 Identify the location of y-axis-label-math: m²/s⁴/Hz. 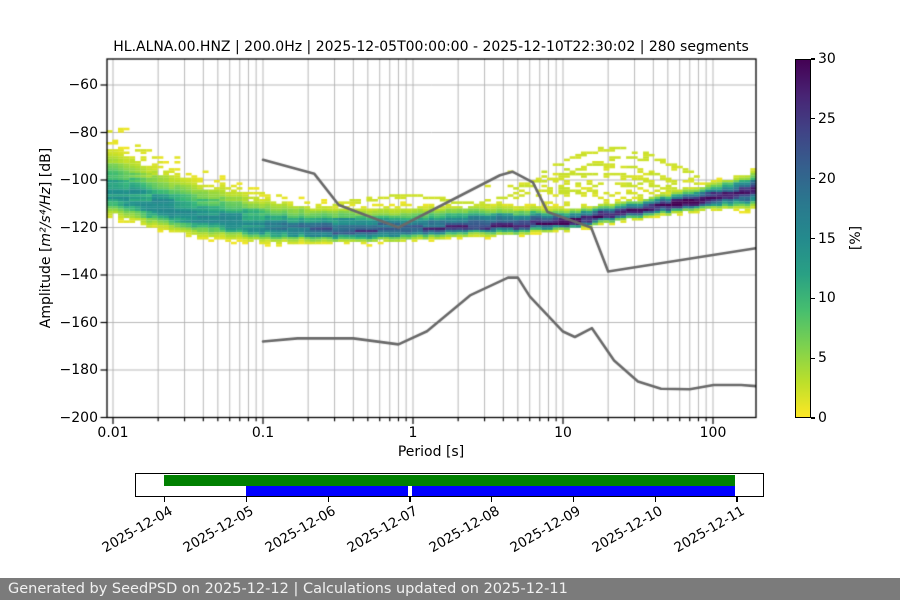
(46, 217).